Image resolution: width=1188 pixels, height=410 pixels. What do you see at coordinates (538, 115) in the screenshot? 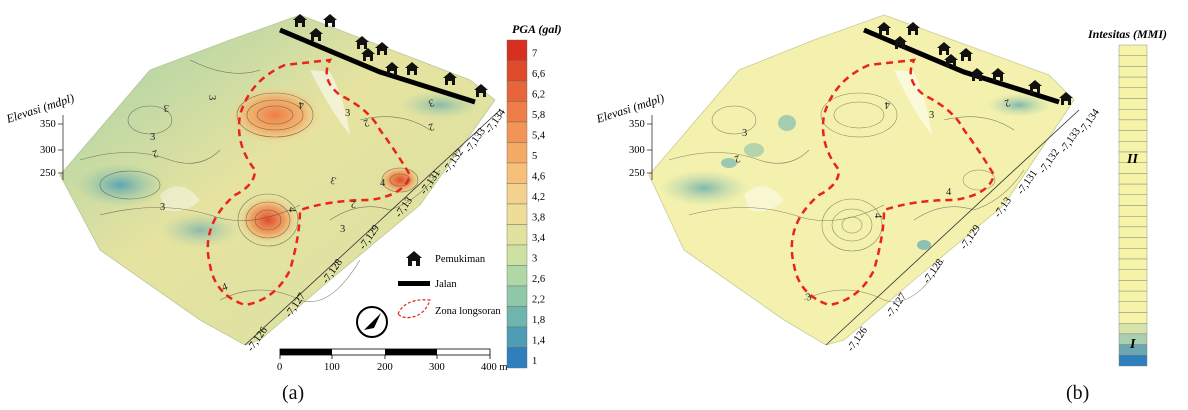
I see `pga-scale-label: 5,8` at bounding box center [538, 115].